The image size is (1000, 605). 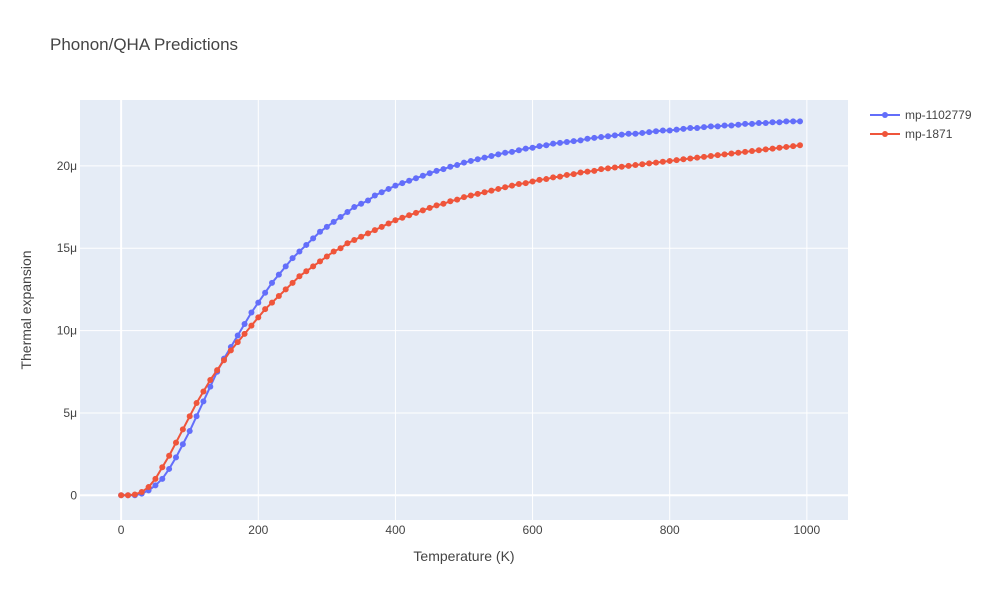 What do you see at coordinates (921, 115) in the screenshot?
I see `legend-item: mp-1102779` at bounding box center [921, 115].